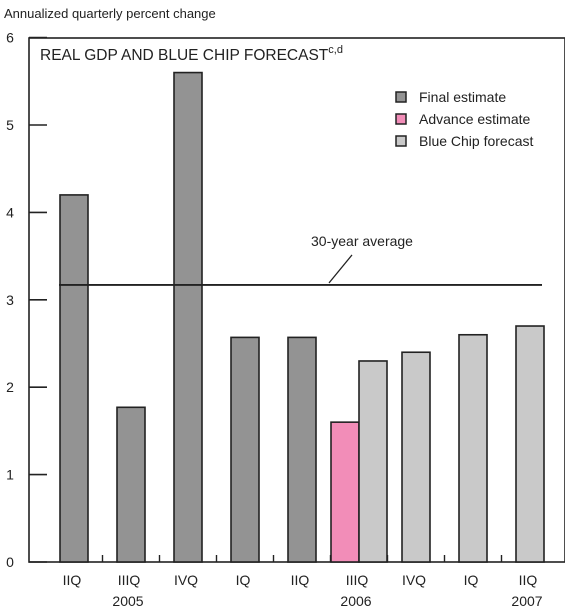 This screenshot has width=565, height=612. What do you see at coordinates (26, 300) in the screenshot?
I see `y-axis: 0 1 2 3 4 5 6` at bounding box center [26, 300].